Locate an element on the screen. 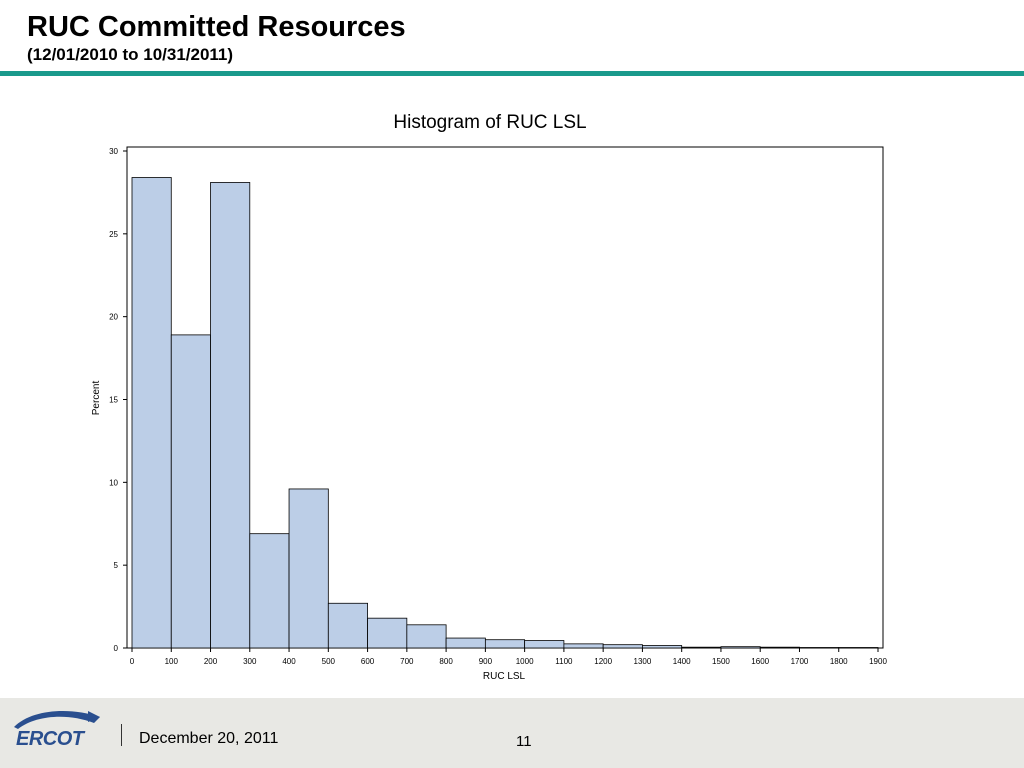 This screenshot has height=768, width=1024. y-tick-label: 0 is located at coordinates (116, 648).